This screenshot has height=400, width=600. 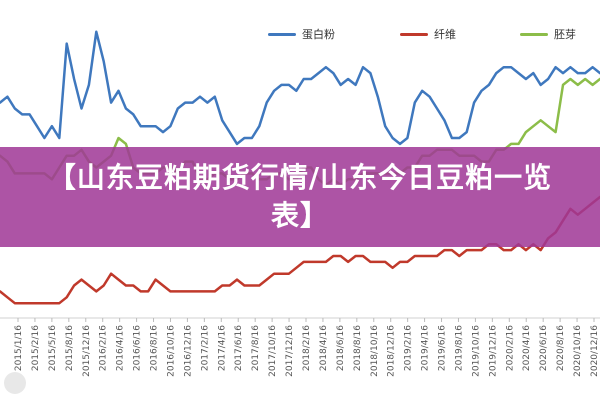 What do you see at coordinates (595, 351) in the screenshot?
I see `x-tick-label: 2020/12/16` at bounding box center [595, 351].